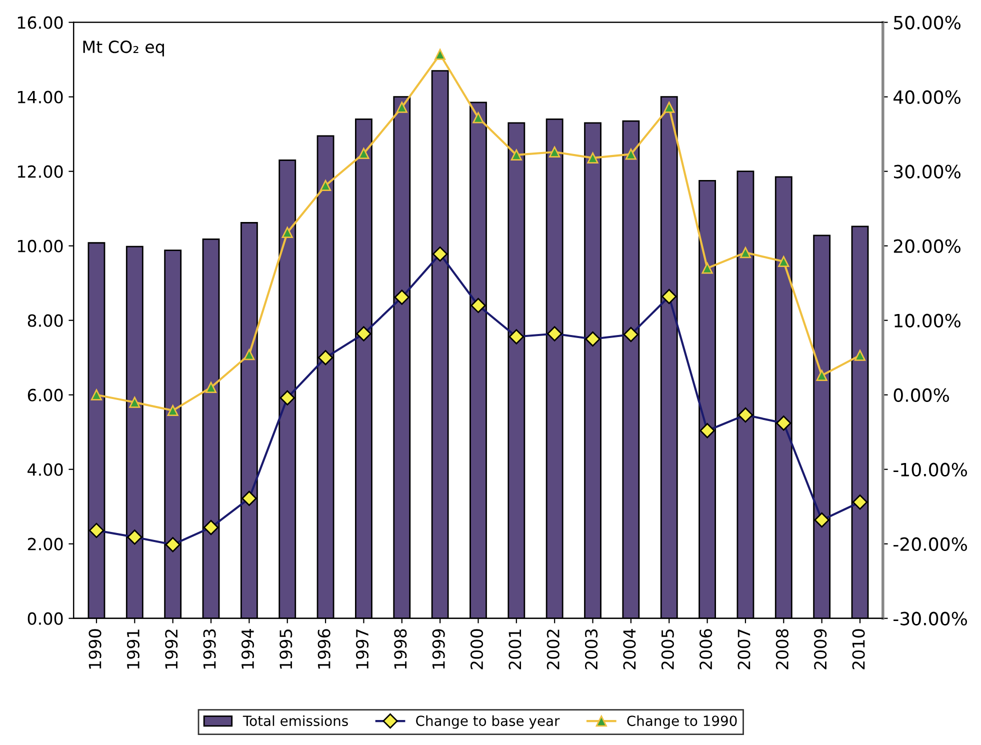 The width and height of the screenshot is (981, 745). I want to click on x-tick-label: 2008, so click(782, 649).